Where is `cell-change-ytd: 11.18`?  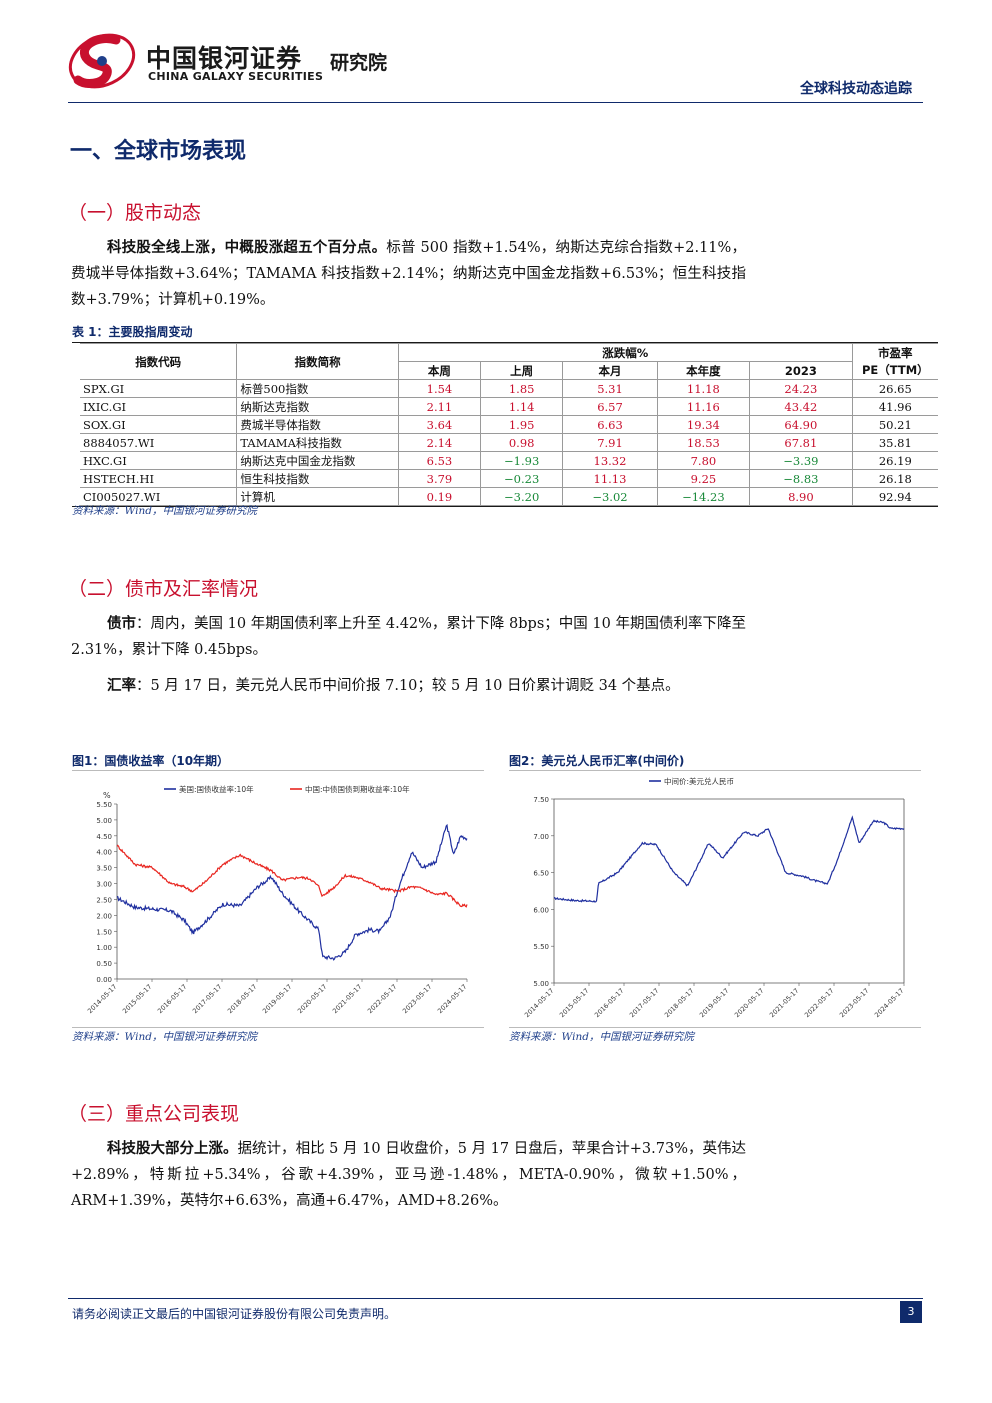 cell-change-ytd: 11.18 is located at coordinates (703, 388).